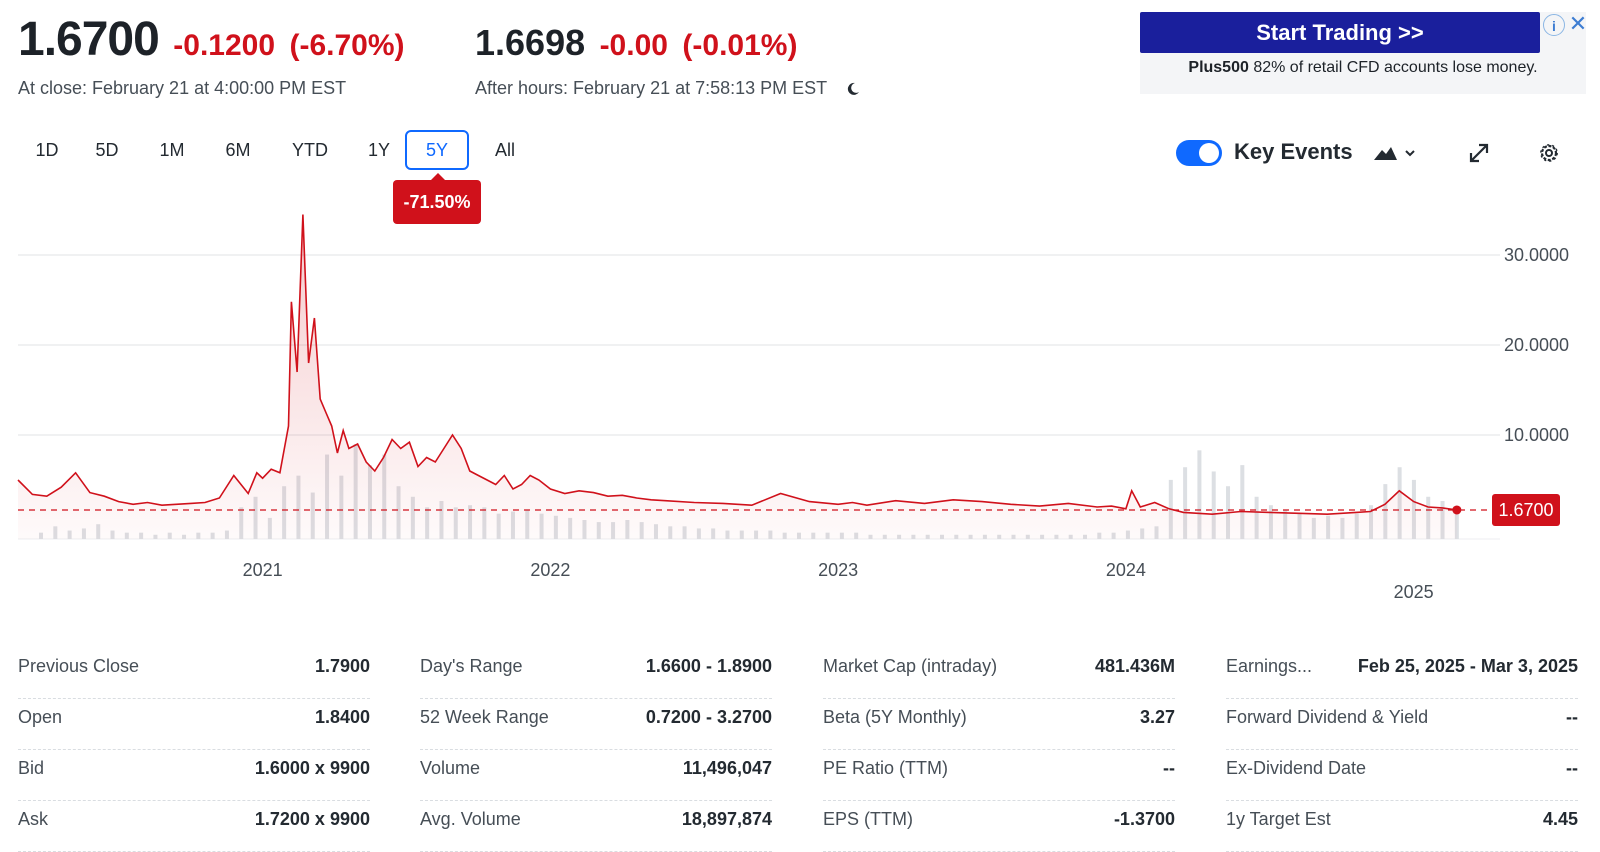  What do you see at coordinates (1479, 153) in the screenshot?
I see `expand-icon` at bounding box center [1479, 153].